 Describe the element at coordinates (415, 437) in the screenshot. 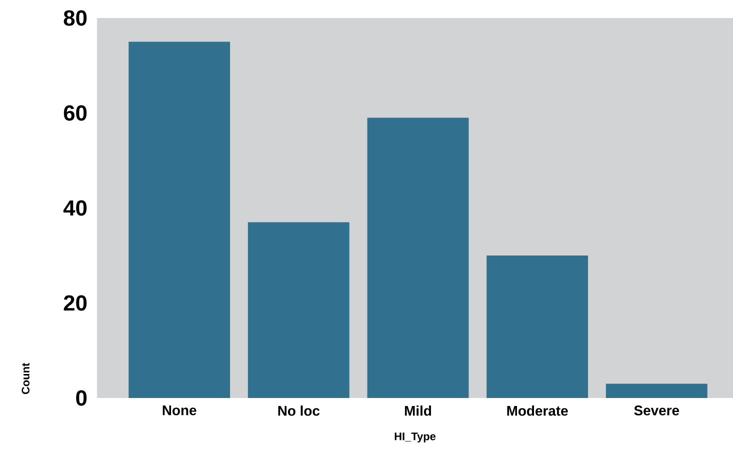

I see `x-axis-title: HI_Type` at that location.